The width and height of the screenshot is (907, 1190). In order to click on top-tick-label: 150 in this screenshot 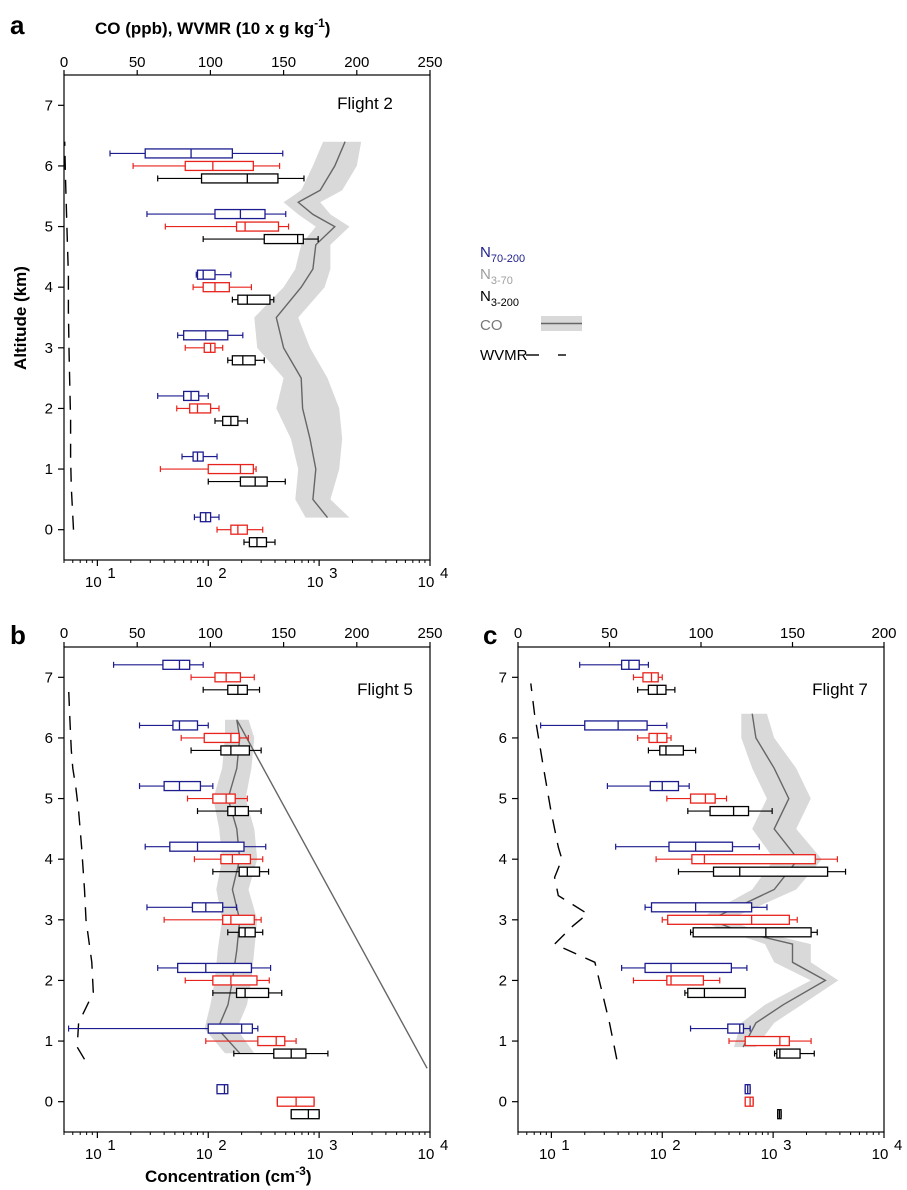, I will do `click(792, 633)`.